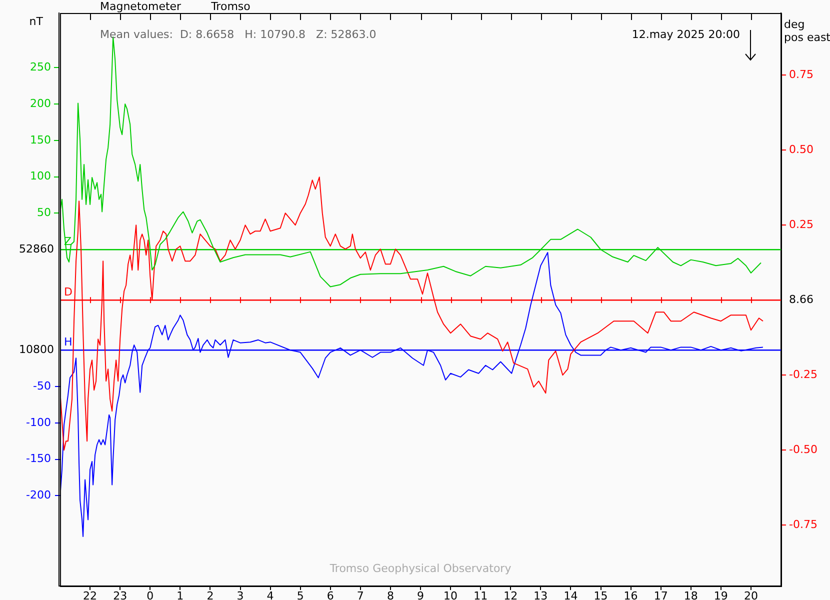 This screenshot has width=830, height=600. I want to click on x-tick-label: 4, so click(270, 594).